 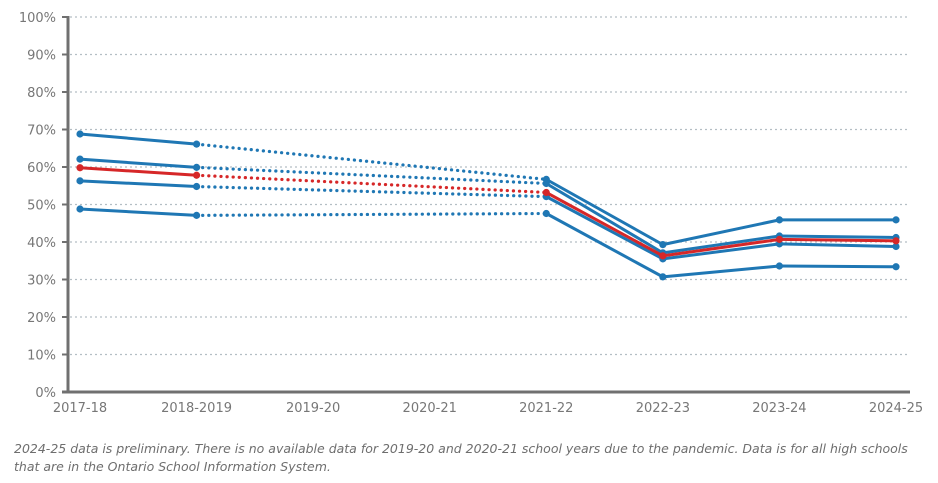 I want to click on y-tick-label: 50%, so click(x=41, y=206).